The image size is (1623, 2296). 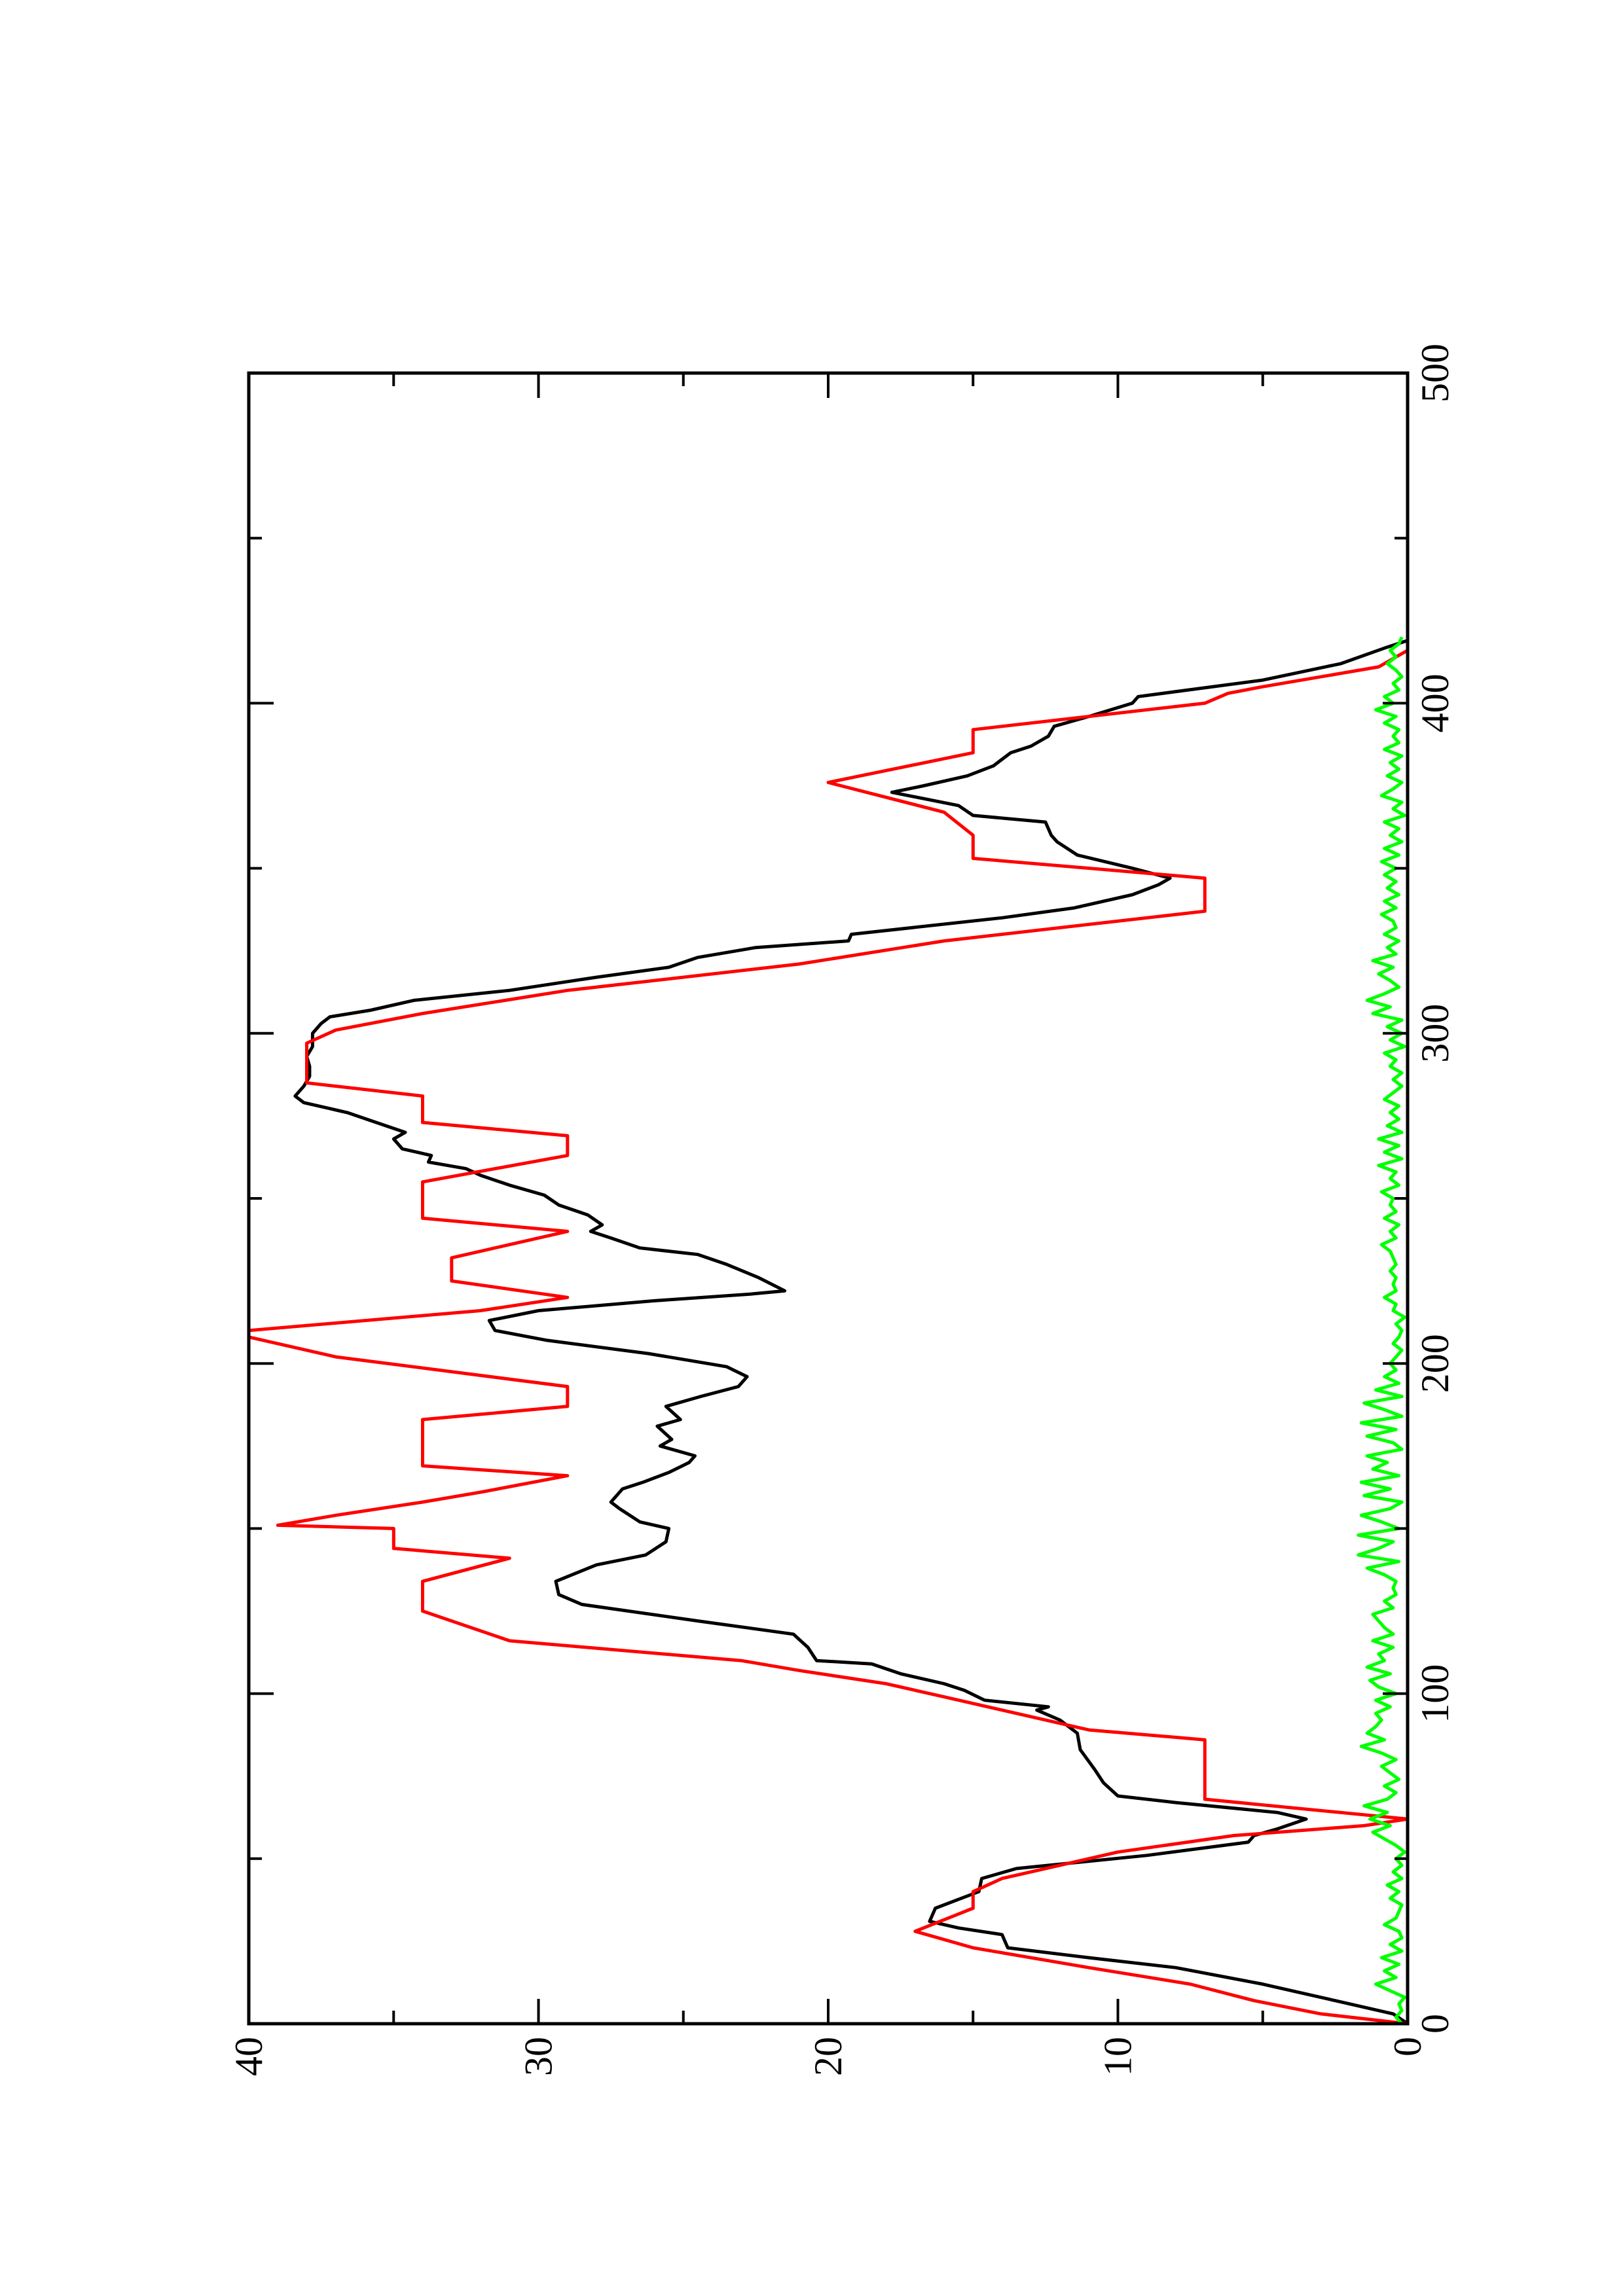 I want to click on x-tick-label: 0, so click(x=1435, y=2024).